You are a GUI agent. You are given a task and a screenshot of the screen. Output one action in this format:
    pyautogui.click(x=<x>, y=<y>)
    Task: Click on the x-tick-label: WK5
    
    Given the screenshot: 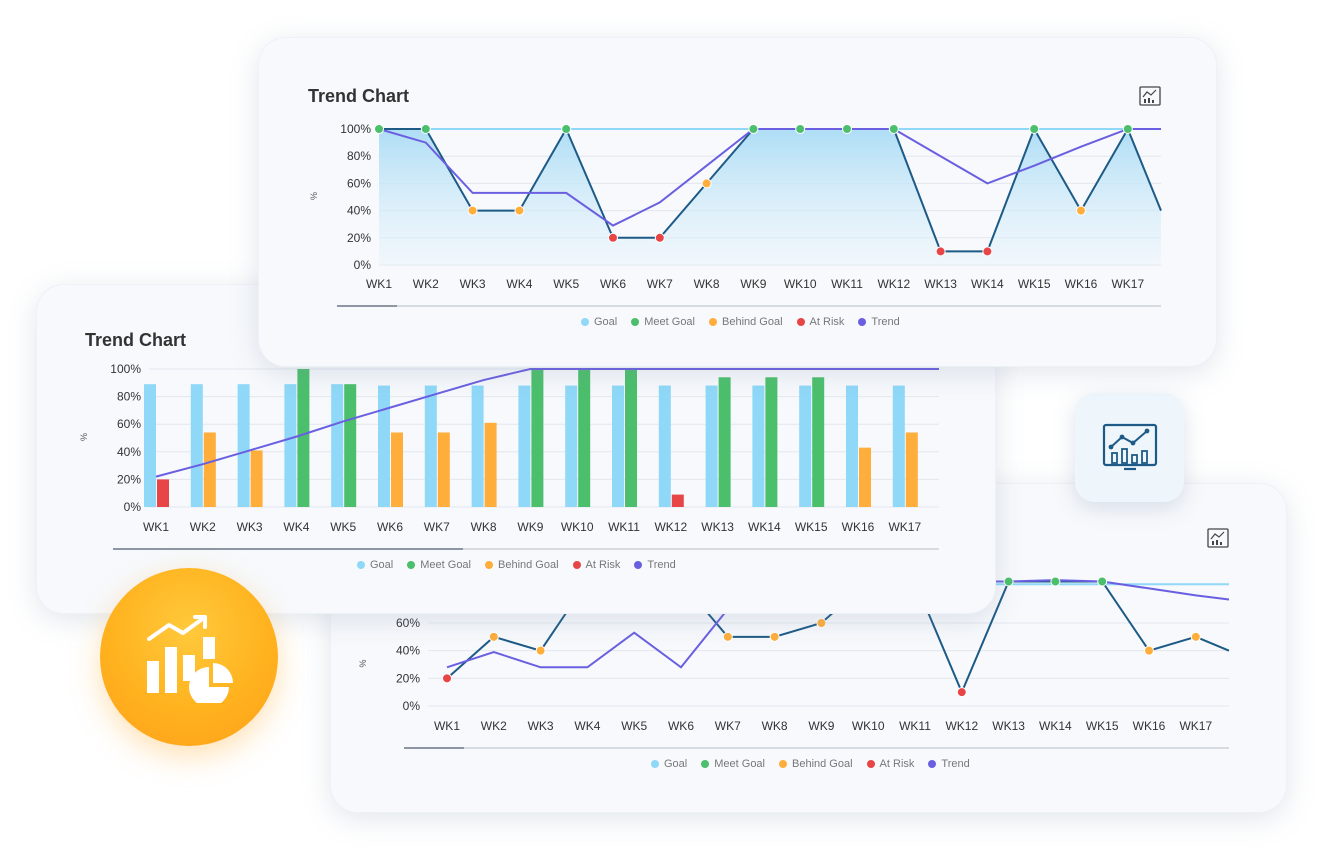 What is the action you would take?
    pyautogui.click(x=634, y=726)
    